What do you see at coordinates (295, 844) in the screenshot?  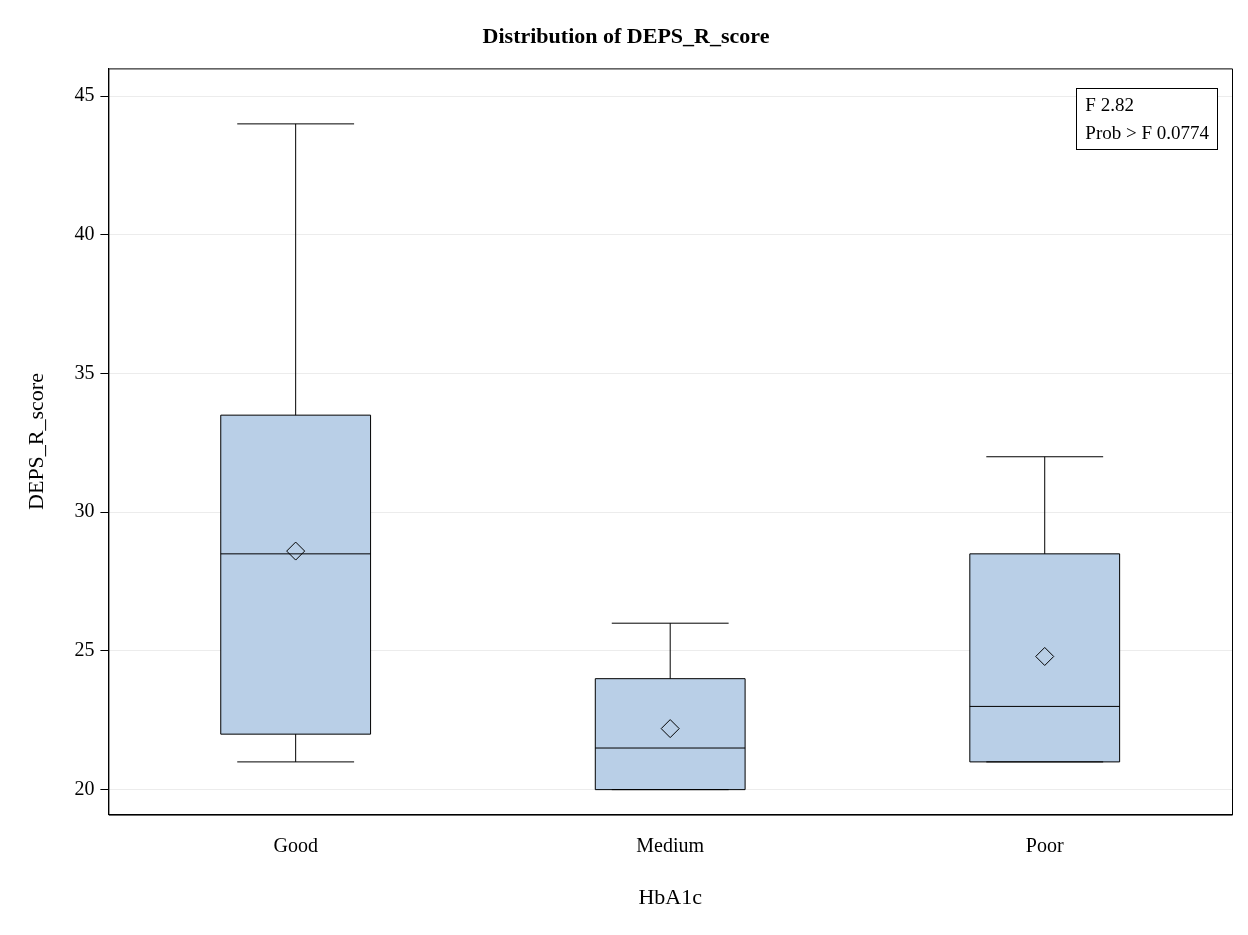 I see `x-tick-label: Good` at bounding box center [295, 844].